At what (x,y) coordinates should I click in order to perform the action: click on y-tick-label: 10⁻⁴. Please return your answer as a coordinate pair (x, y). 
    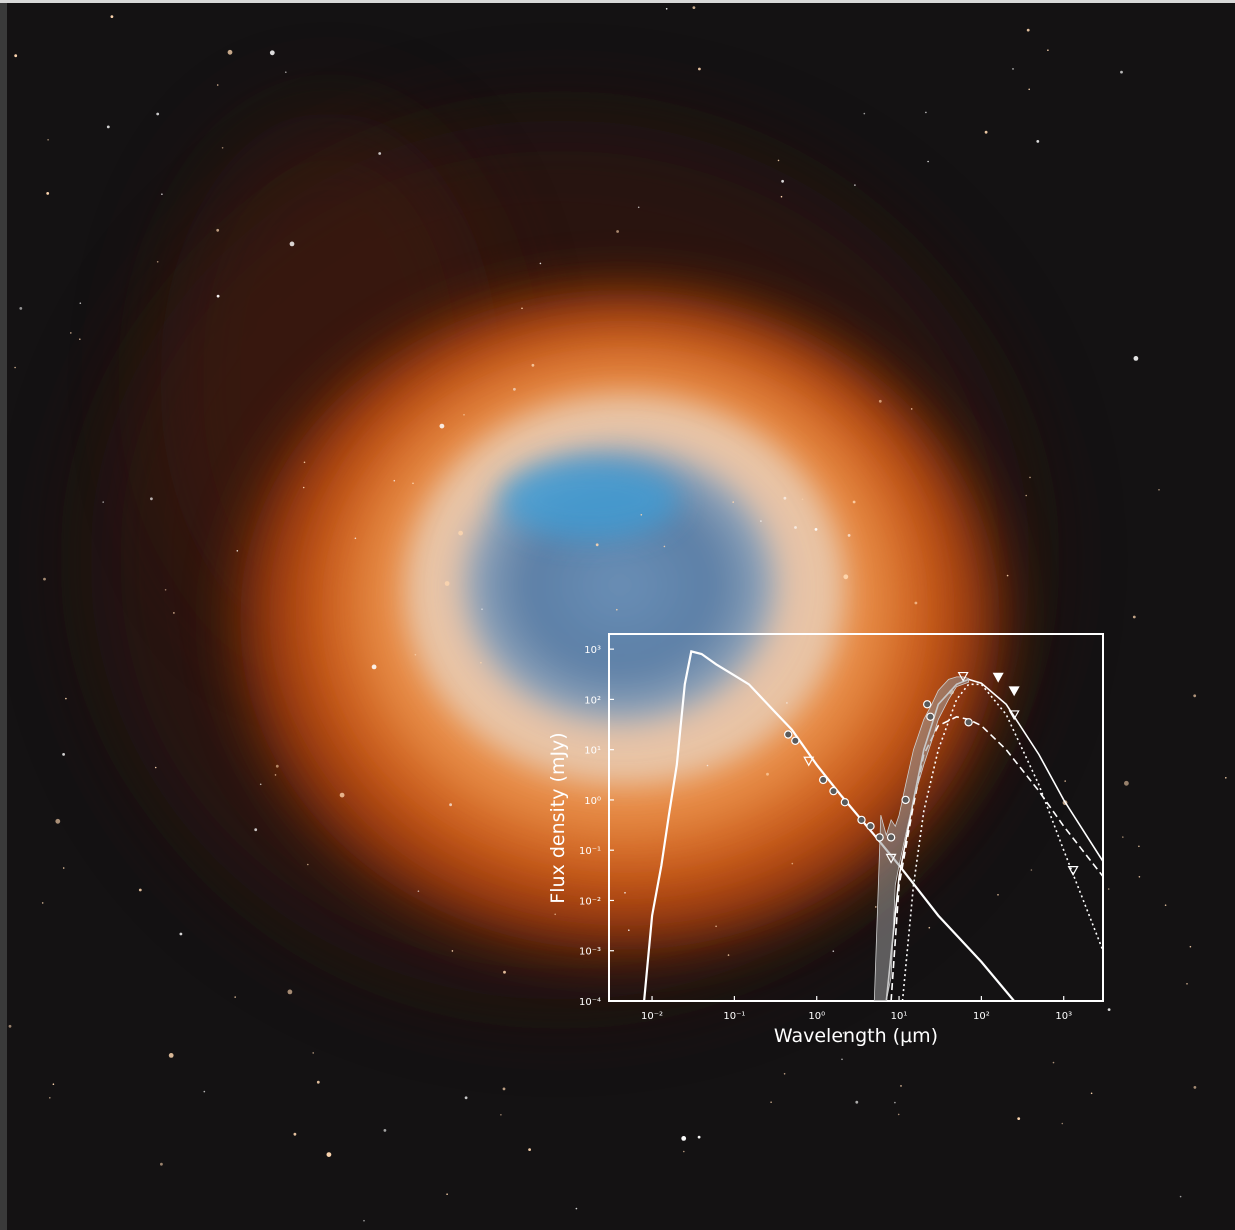
    Looking at the image, I should click on (590, 1002).